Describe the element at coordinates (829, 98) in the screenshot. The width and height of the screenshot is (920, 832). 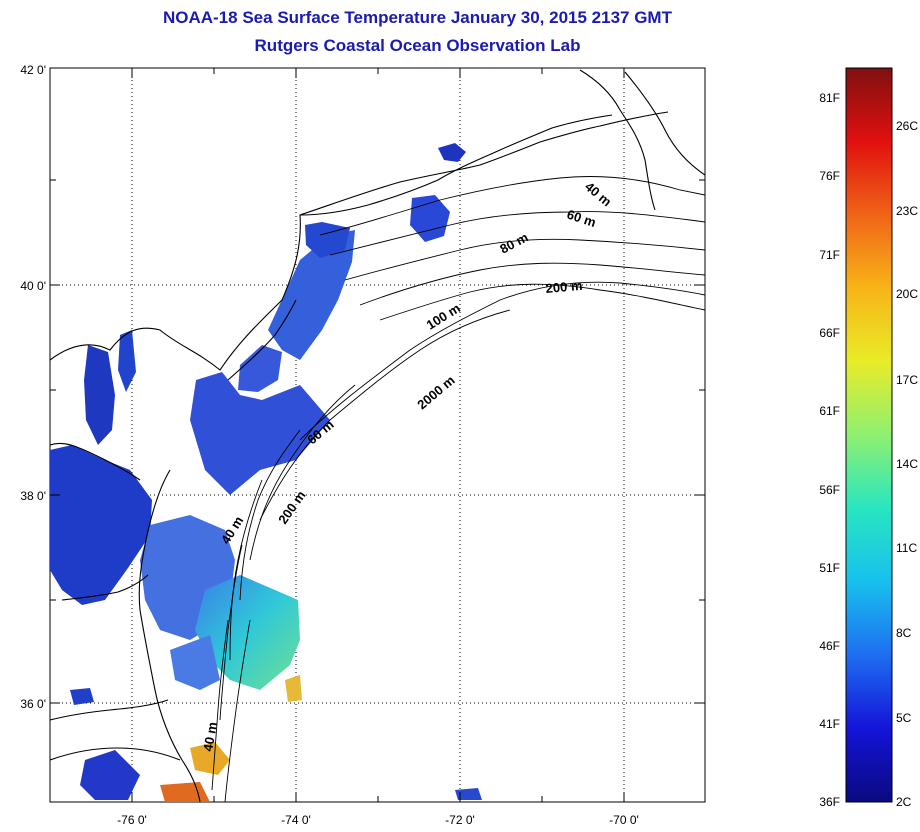
I see `colorbar-f-label: 81F` at that location.